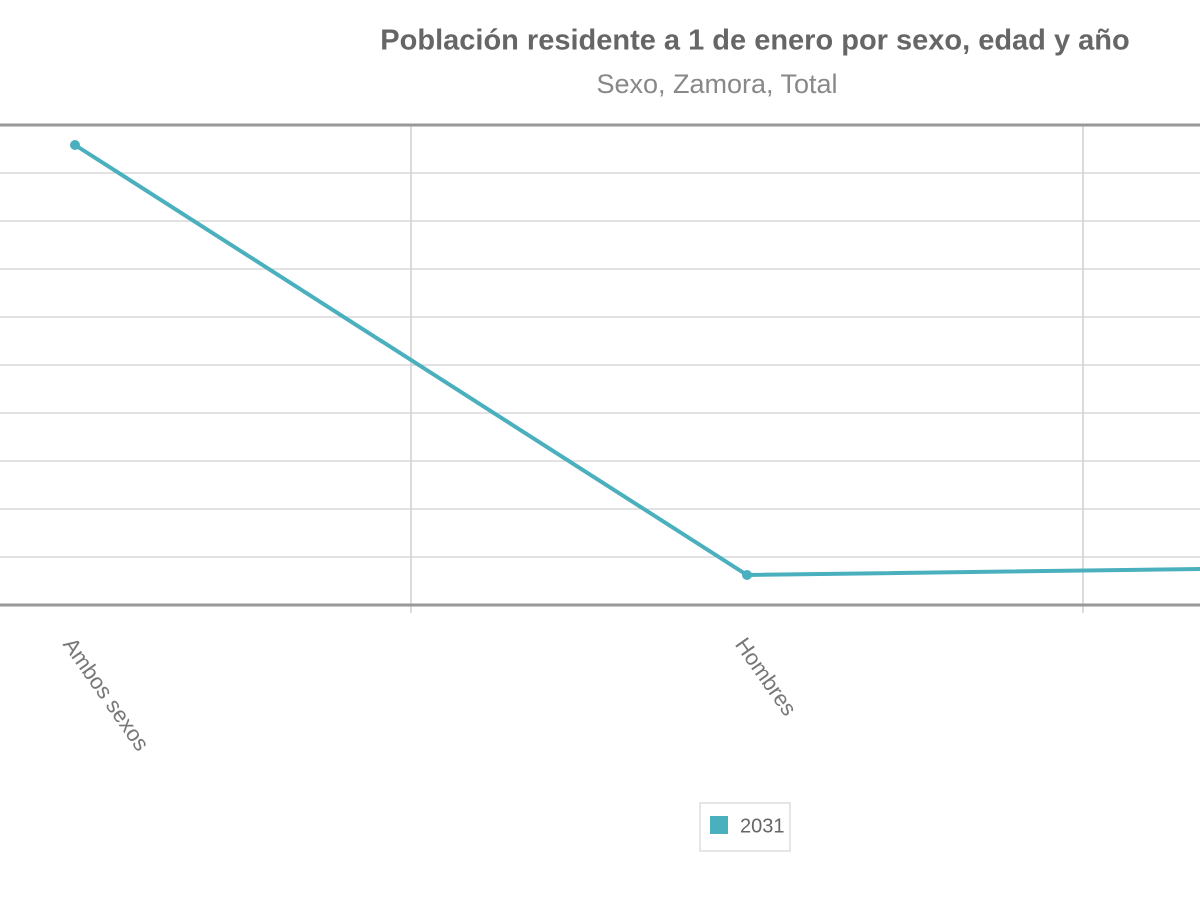  I want to click on x-tick-label: Hombres, so click(766, 676).